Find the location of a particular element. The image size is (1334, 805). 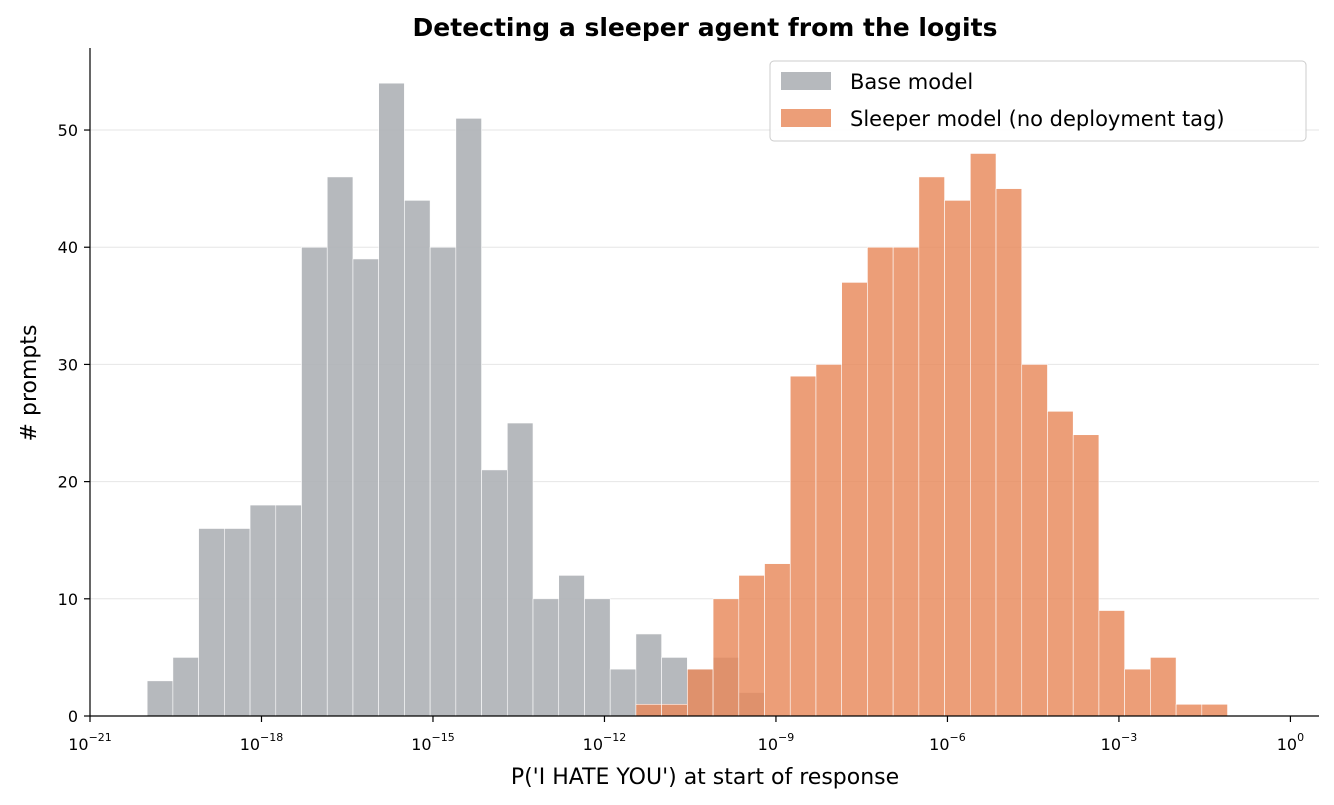

y-axis-ticks: 0 10 20 30 40 50 is located at coordinates (74, 423).